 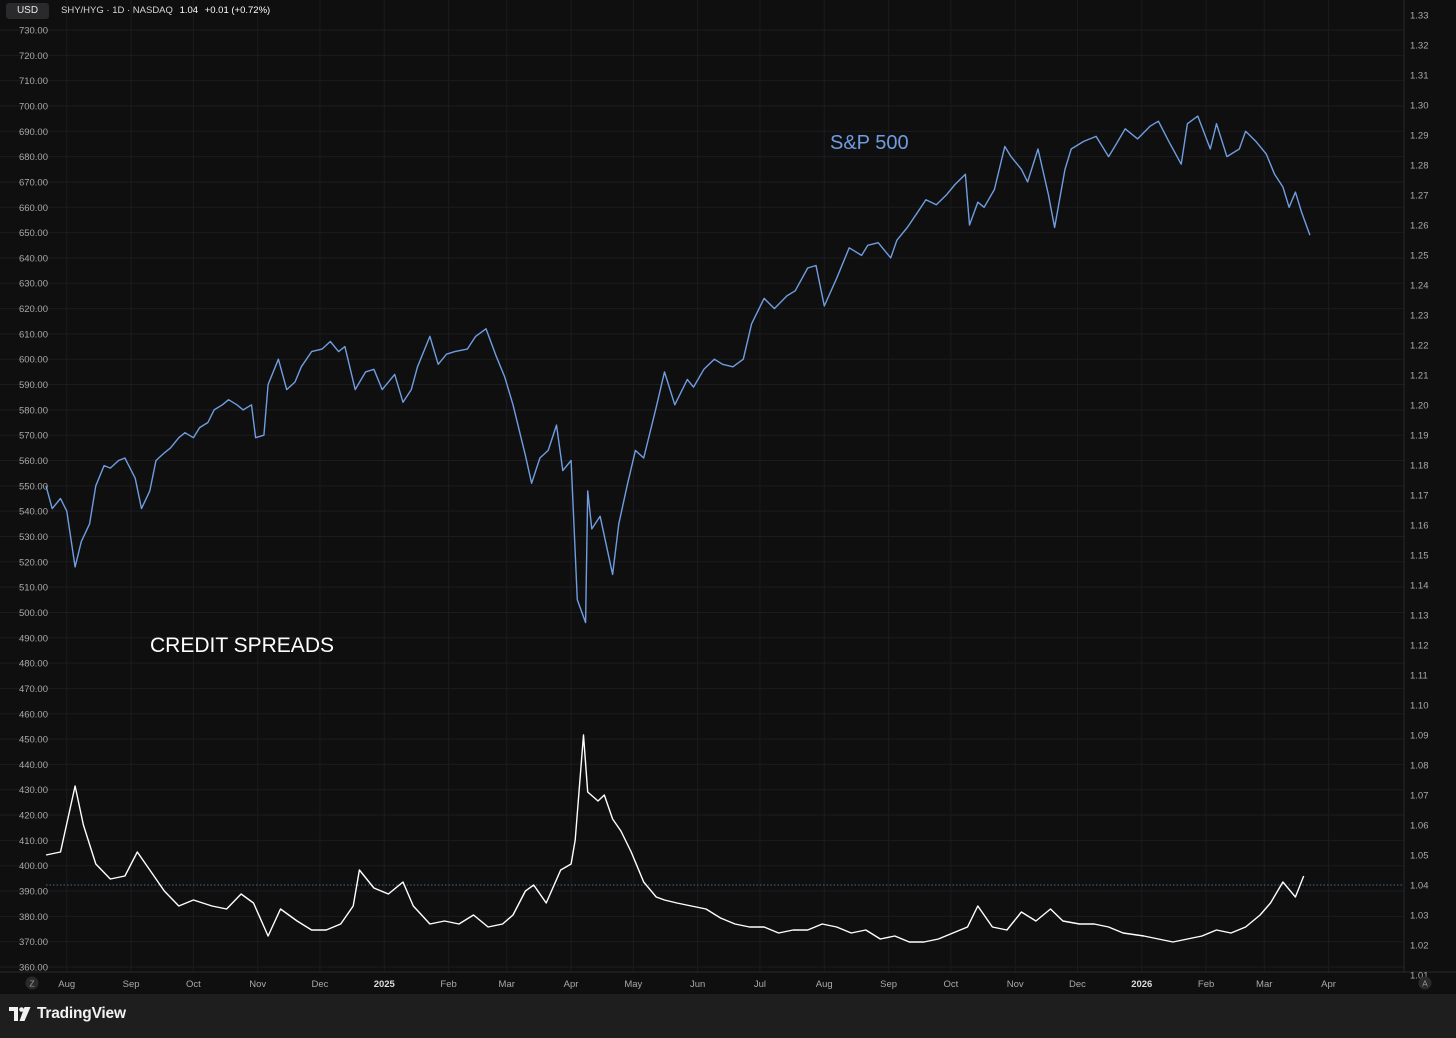 What do you see at coordinates (1419, 316) in the screenshot?
I see `right-axis-tick-label: 1.23` at bounding box center [1419, 316].